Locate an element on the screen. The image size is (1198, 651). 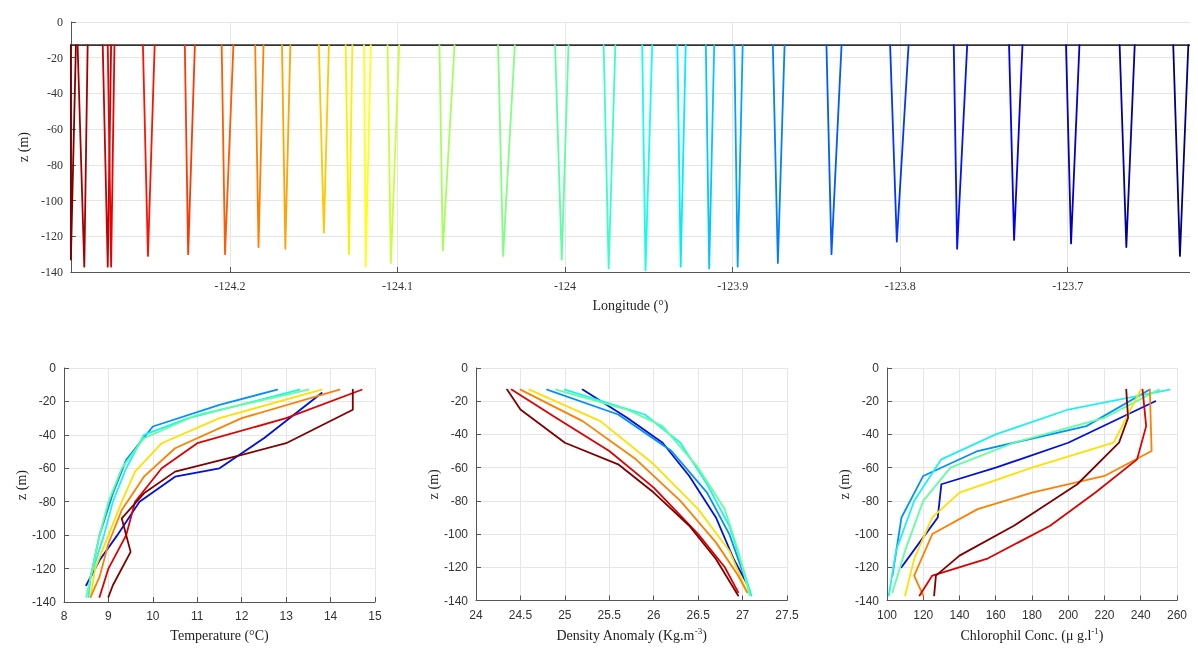
x-axis-title: Longitude (°) is located at coordinates (630, 305).